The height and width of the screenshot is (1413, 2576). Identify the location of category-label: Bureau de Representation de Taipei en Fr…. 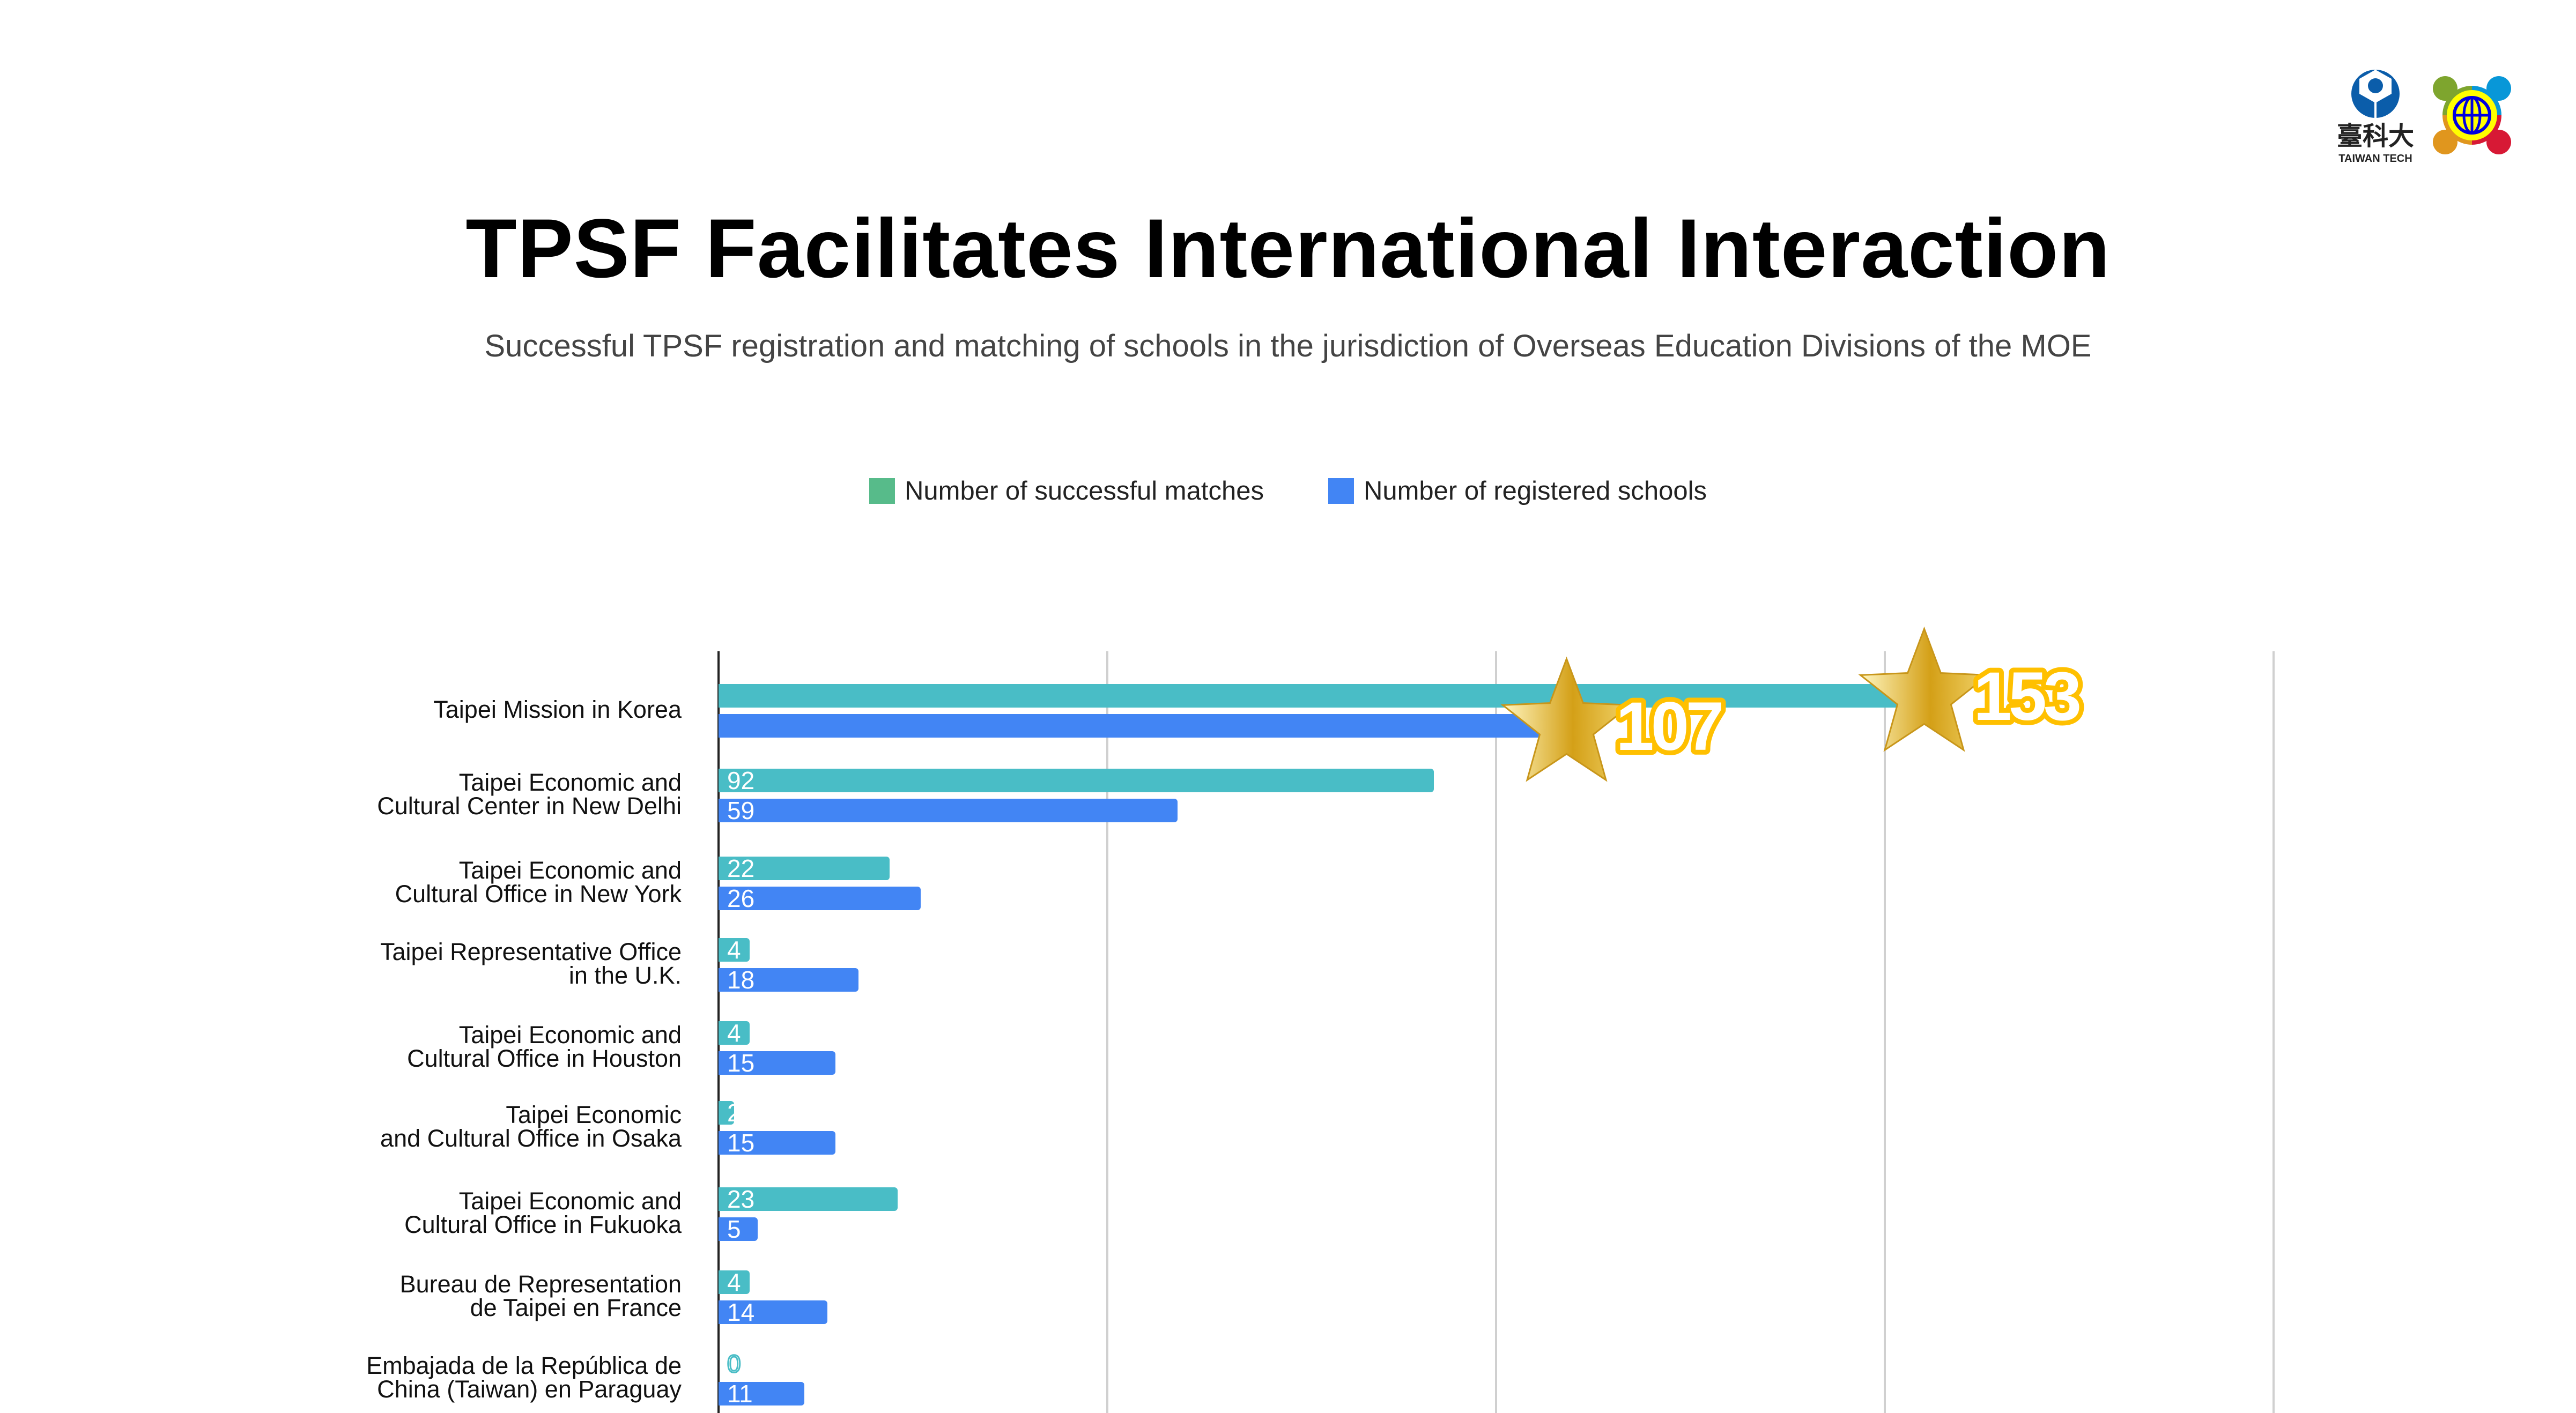
(540, 1295).